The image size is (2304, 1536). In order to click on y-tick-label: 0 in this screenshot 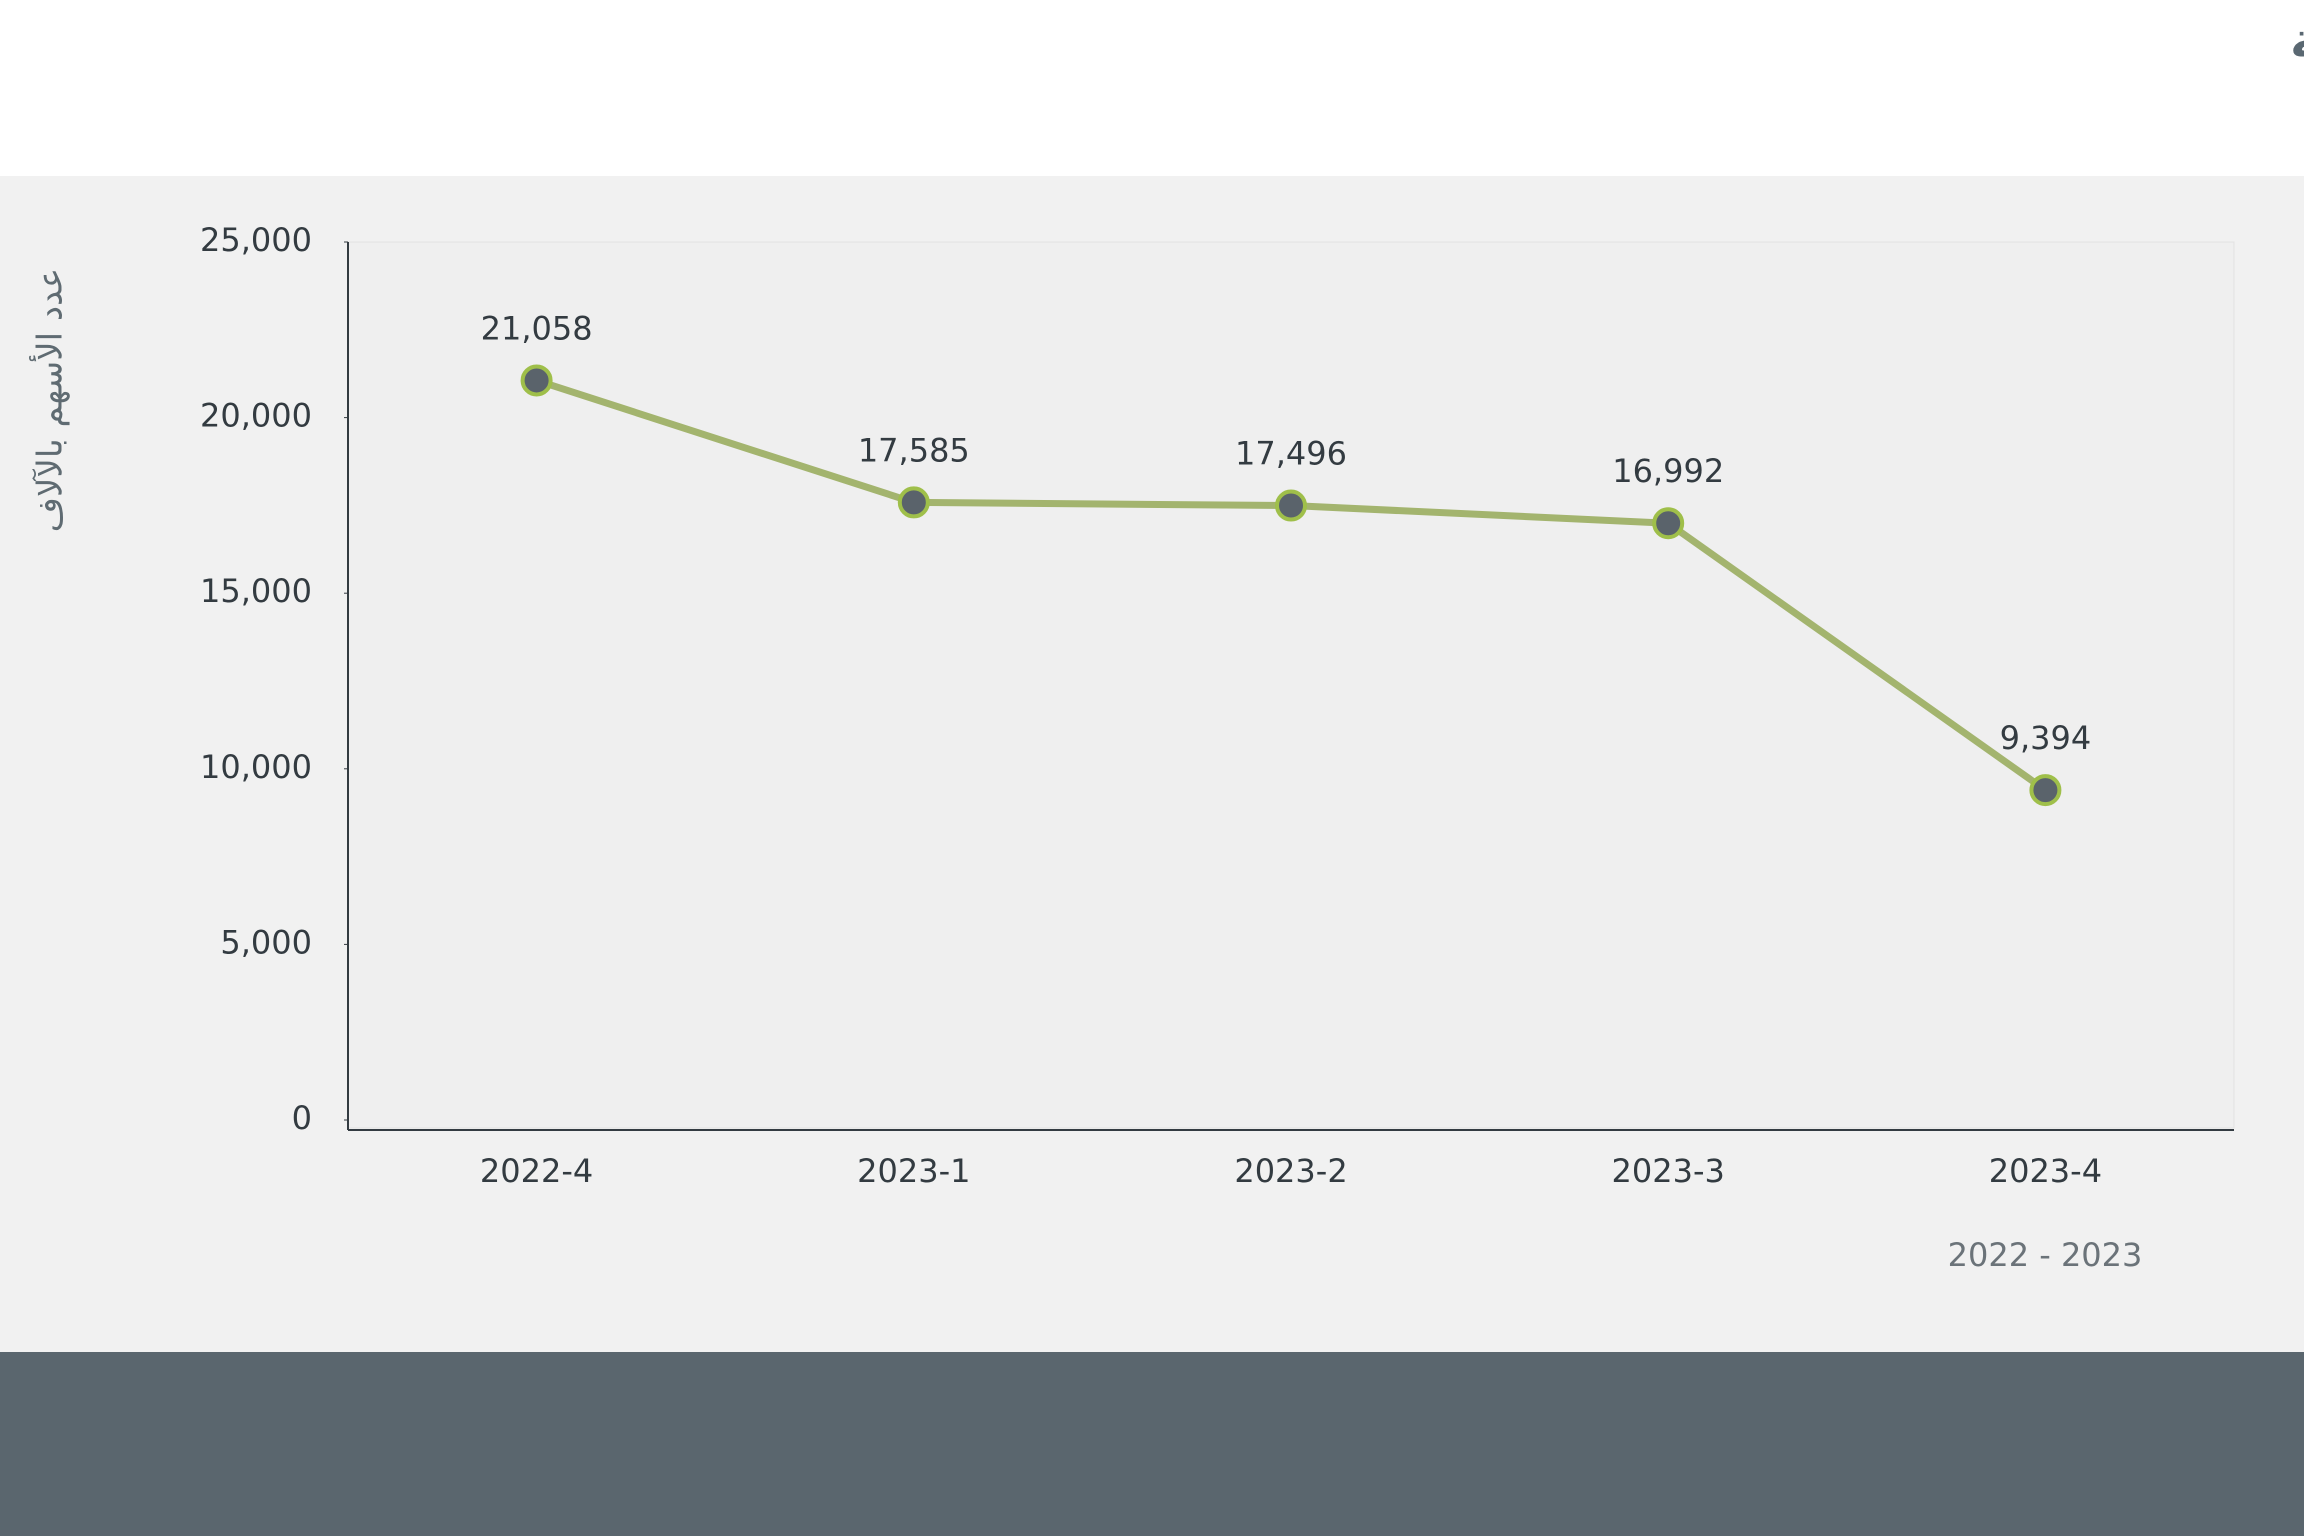, I will do `click(302, 1118)`.